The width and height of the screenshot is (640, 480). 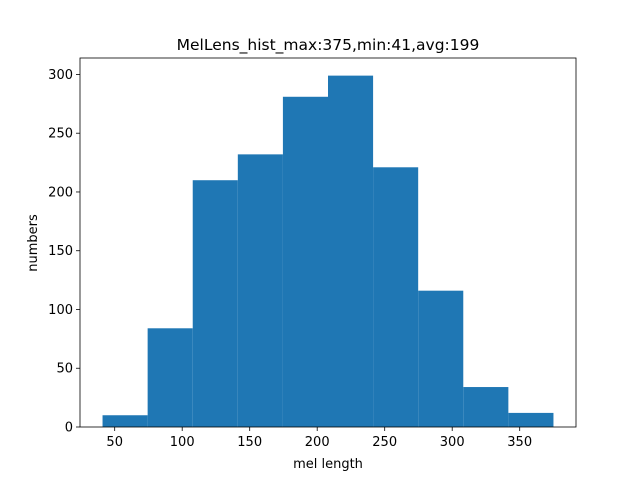 I want to click on x-axis-ticks: 50 100 150 200 250 300 350, so click(x=319, y=438).